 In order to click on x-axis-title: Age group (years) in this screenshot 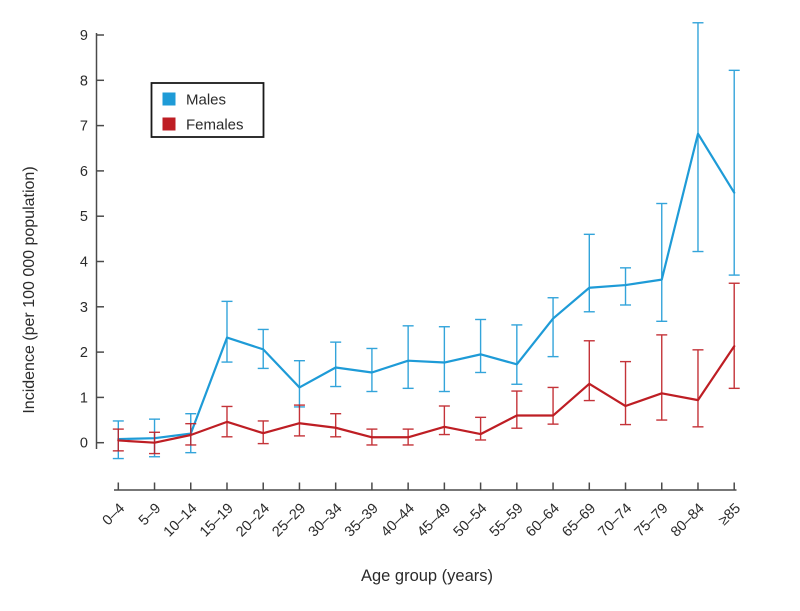, I will do `click(427, 576)`.